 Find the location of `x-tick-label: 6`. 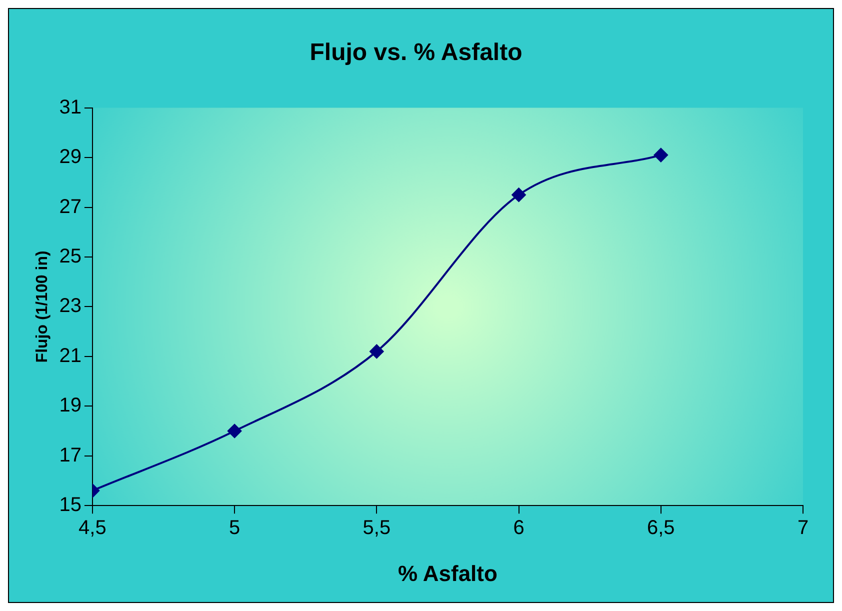

x-tick-label: 6 is located at coordinates (518, 528).